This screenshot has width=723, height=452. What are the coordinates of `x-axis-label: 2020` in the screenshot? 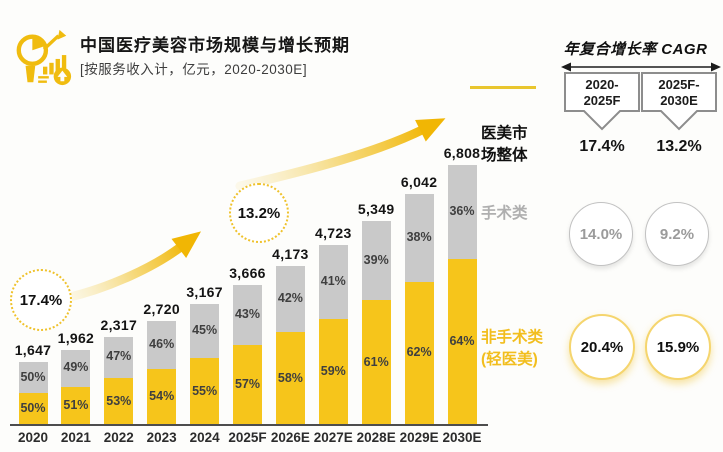 It's located at (33, 437).